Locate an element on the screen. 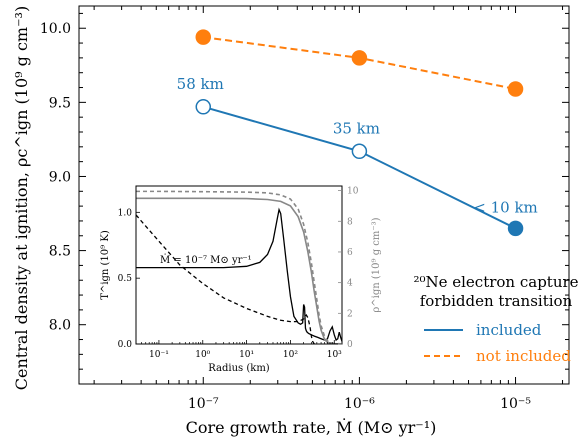 The height and width of the screenshot is (441, 583). inset-y-left-tick-label: 1.0 is located at coordinates (125, 213).